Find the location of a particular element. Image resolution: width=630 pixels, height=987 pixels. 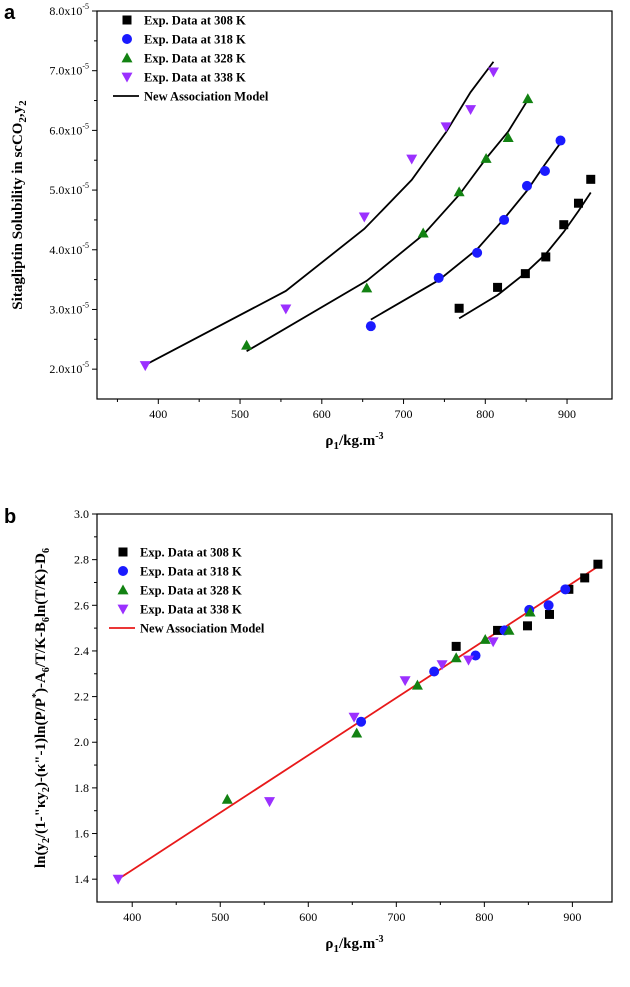

y-tick-label: 5.0x10⁻⁵ is located at coordinates (69, 189).